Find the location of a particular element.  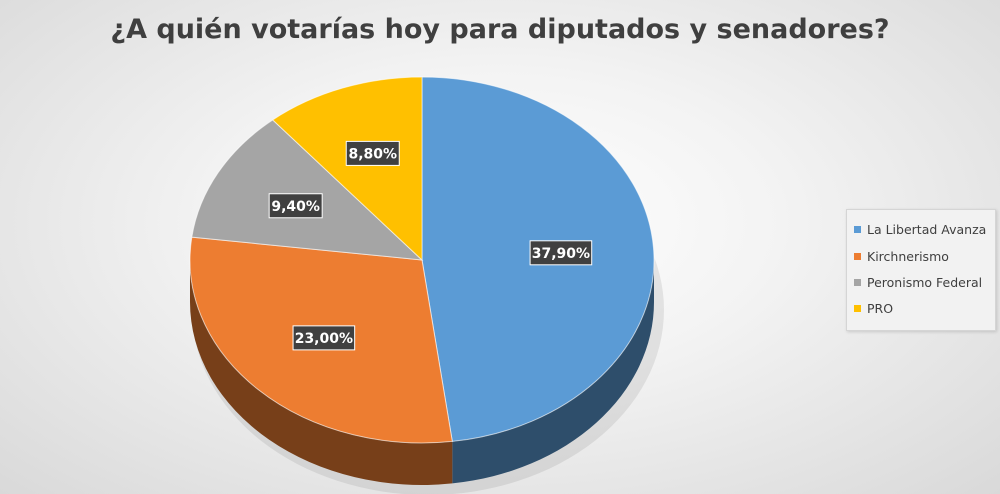

pie-side-la-libertad-avanza is located at coordinates (553, 372).